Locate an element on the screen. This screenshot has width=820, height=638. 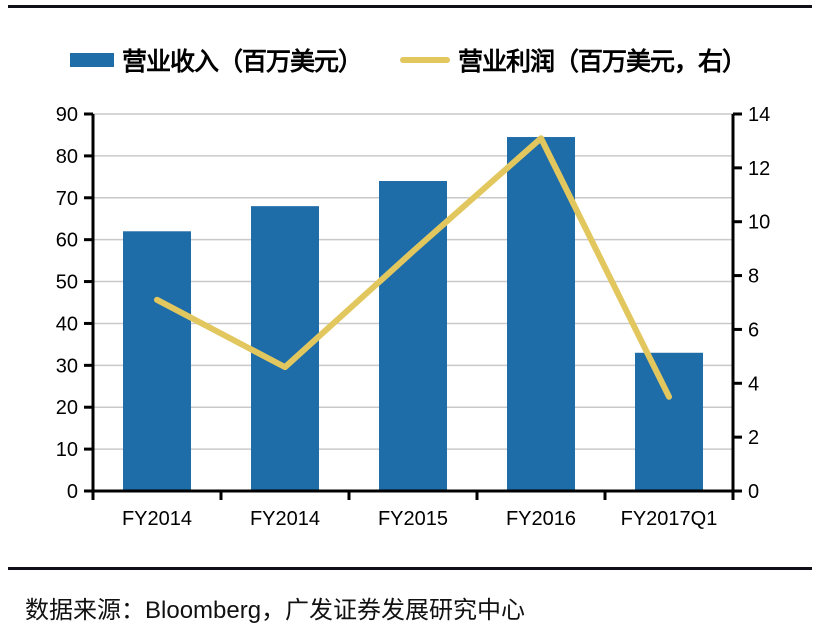
data-source-prefix: 数据来源： is located at coordinates (85, 611).